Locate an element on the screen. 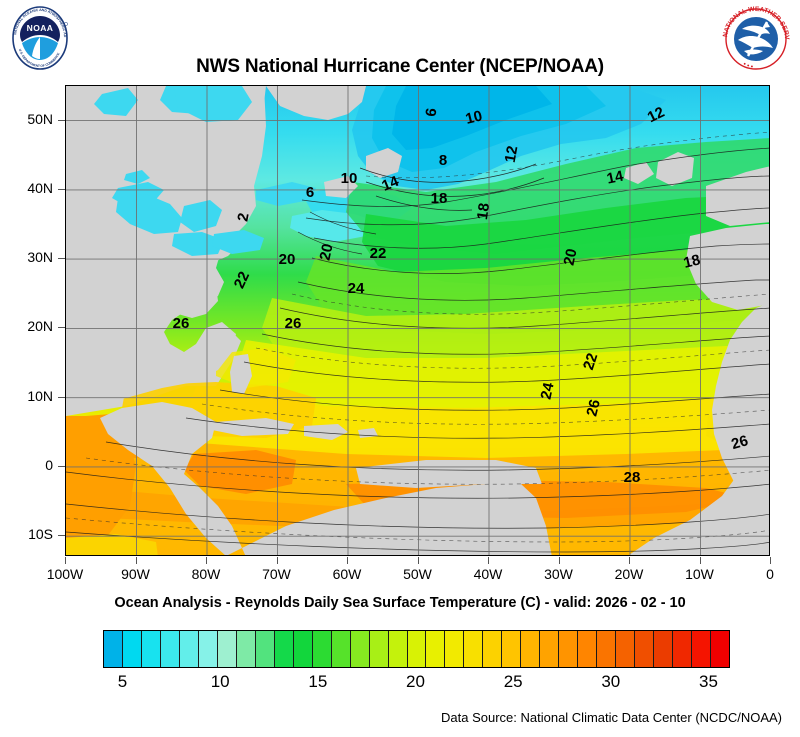 The width and height of the screenshot is (800, 737). x-axis-label: 40W is located at coordinates (488, 574).